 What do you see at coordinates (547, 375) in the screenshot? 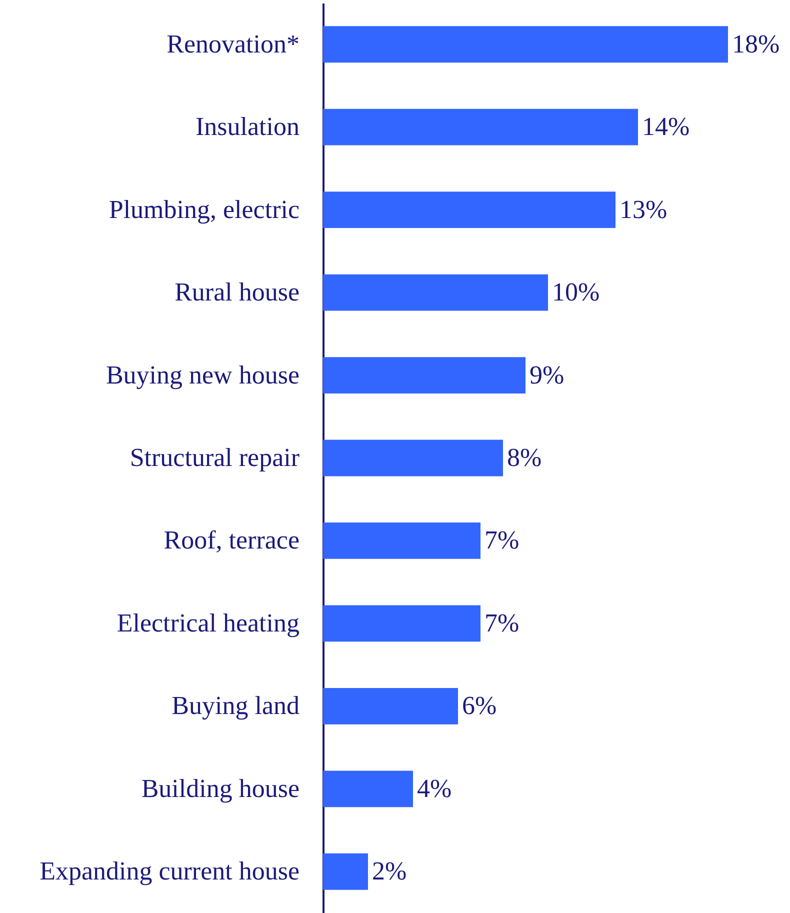
I see `data-label: 9%` at bounding box center [547, 375].